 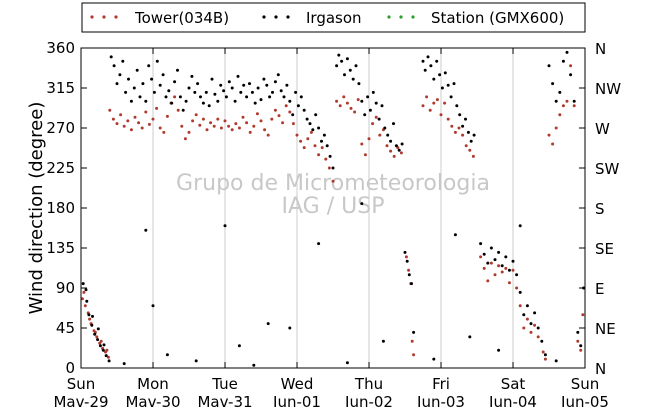 What do you see at coordinates (333, 17) in the screenshot?
I see `legend: Tower(034B) Irgason Station (GMX600)` at bounding box center [333, 17].